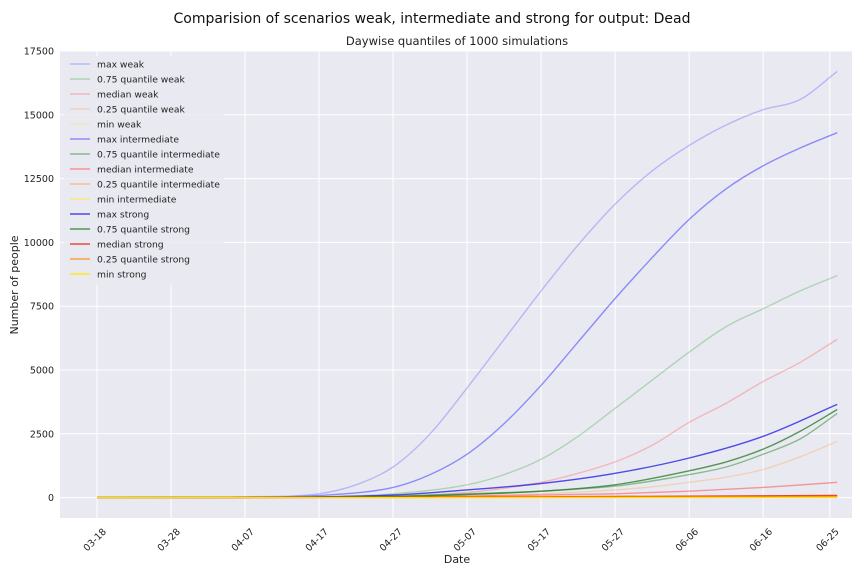  I want to click on y-tick-label: 0, so click(51, 498).